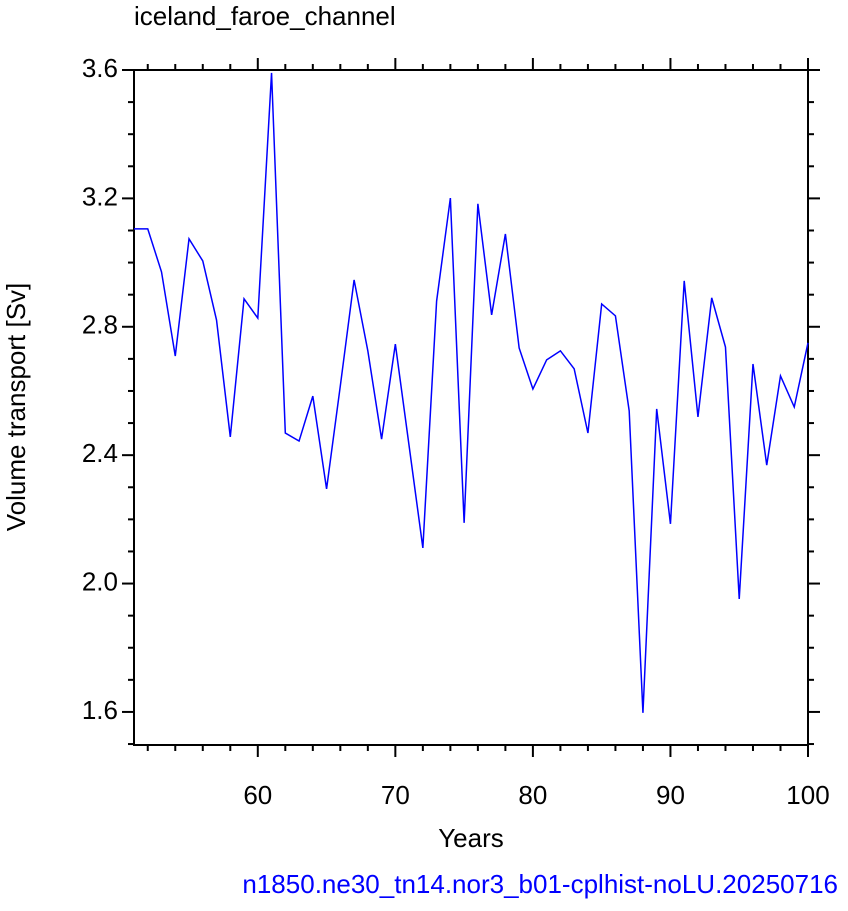 Image resolution: width=848 pixels, height=911 pixels. What do you see at coordinates (265, 16) in the screenshot?
I see `chart-title: iceland_faroe_channel` at bounding box center [265, 16].